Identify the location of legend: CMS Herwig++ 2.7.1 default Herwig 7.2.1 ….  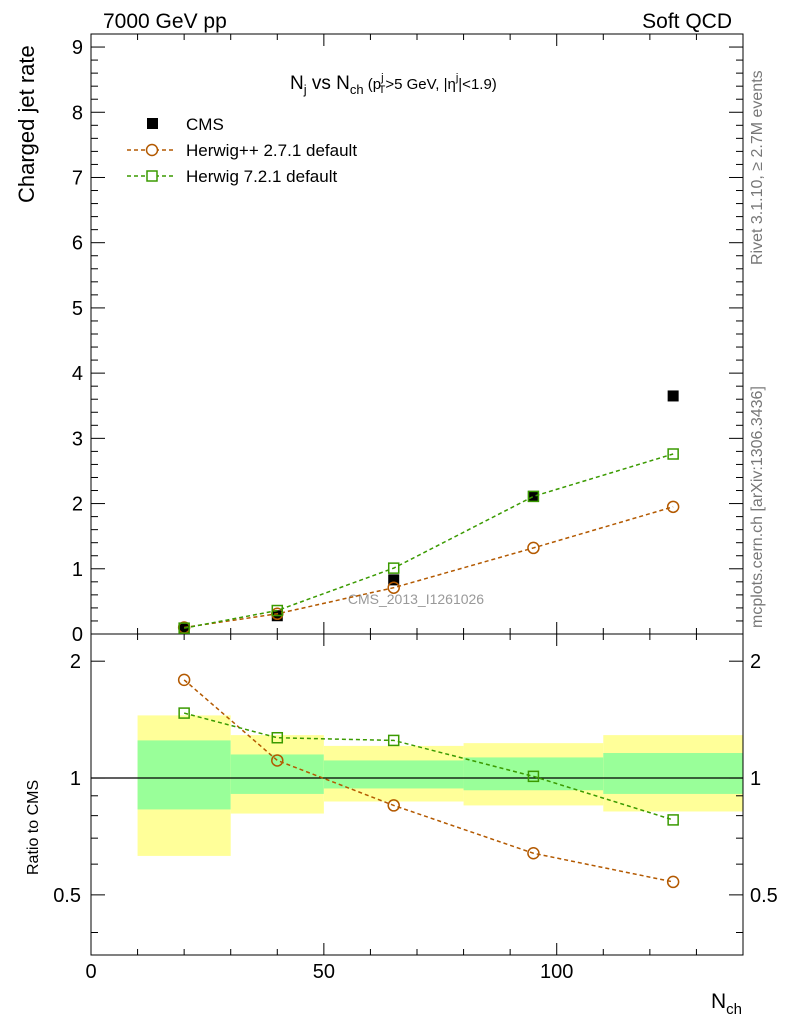
(242, 150).